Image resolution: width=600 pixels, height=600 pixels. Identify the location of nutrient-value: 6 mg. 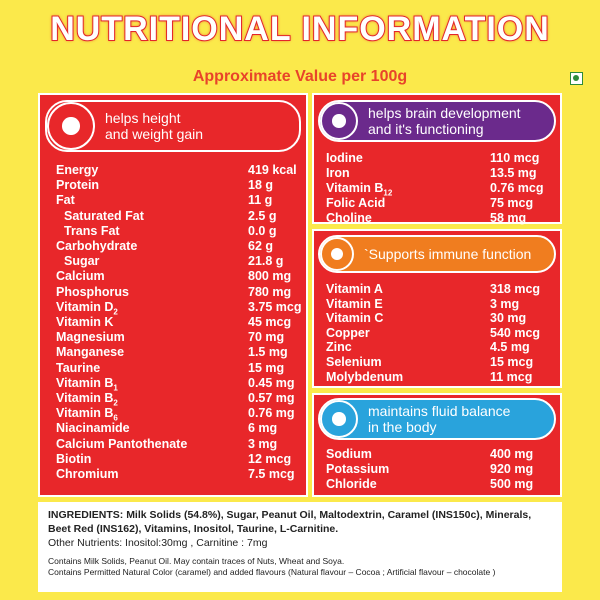
(263, 428).